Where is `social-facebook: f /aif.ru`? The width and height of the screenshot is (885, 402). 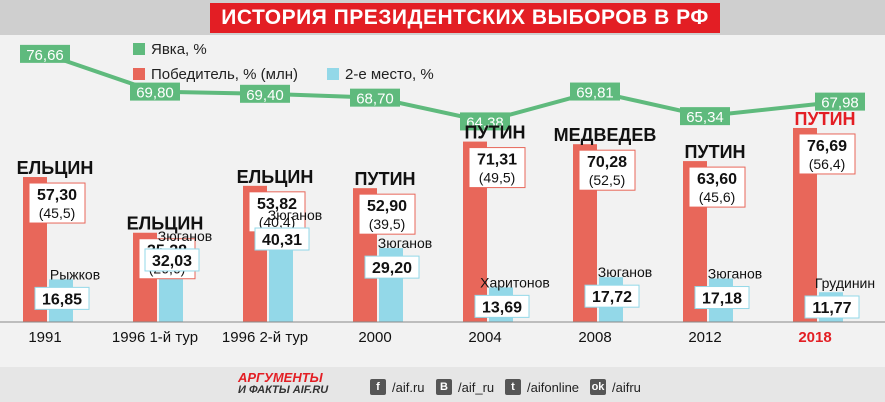 social-facebook: f /aif.ru is located at coordinates (397, 387).